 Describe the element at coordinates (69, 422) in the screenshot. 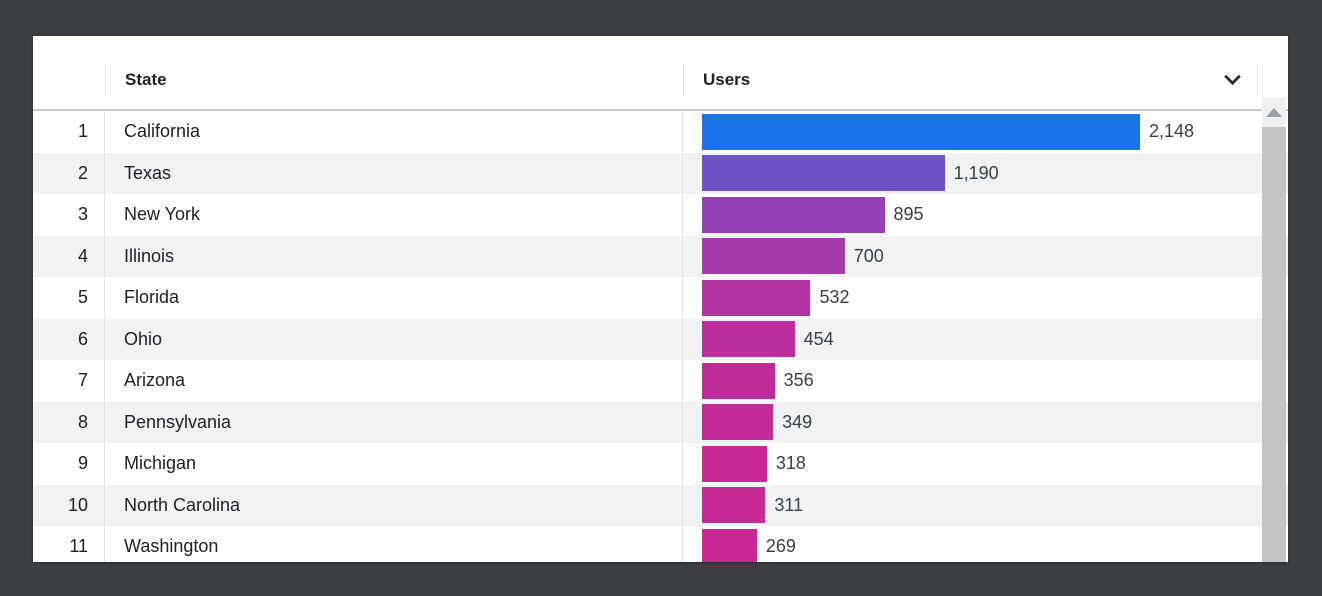

I see `row-rank: 8` at that location.